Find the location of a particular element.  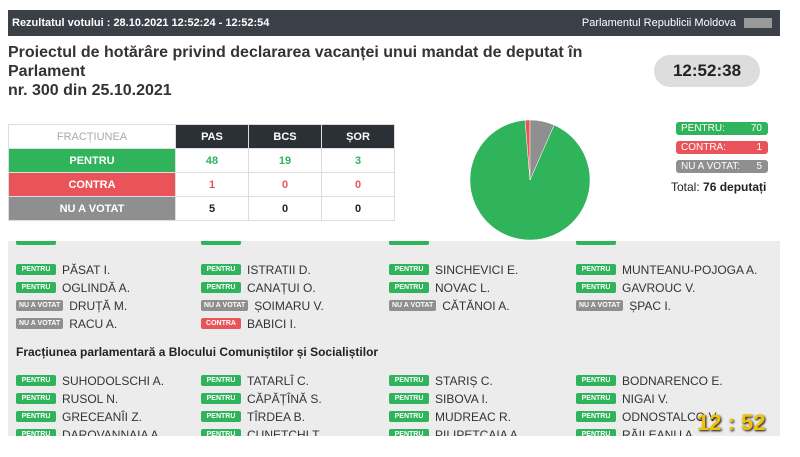

table-row: NU A VOTAT 5 0 0 is located at coordinates (201, 208).